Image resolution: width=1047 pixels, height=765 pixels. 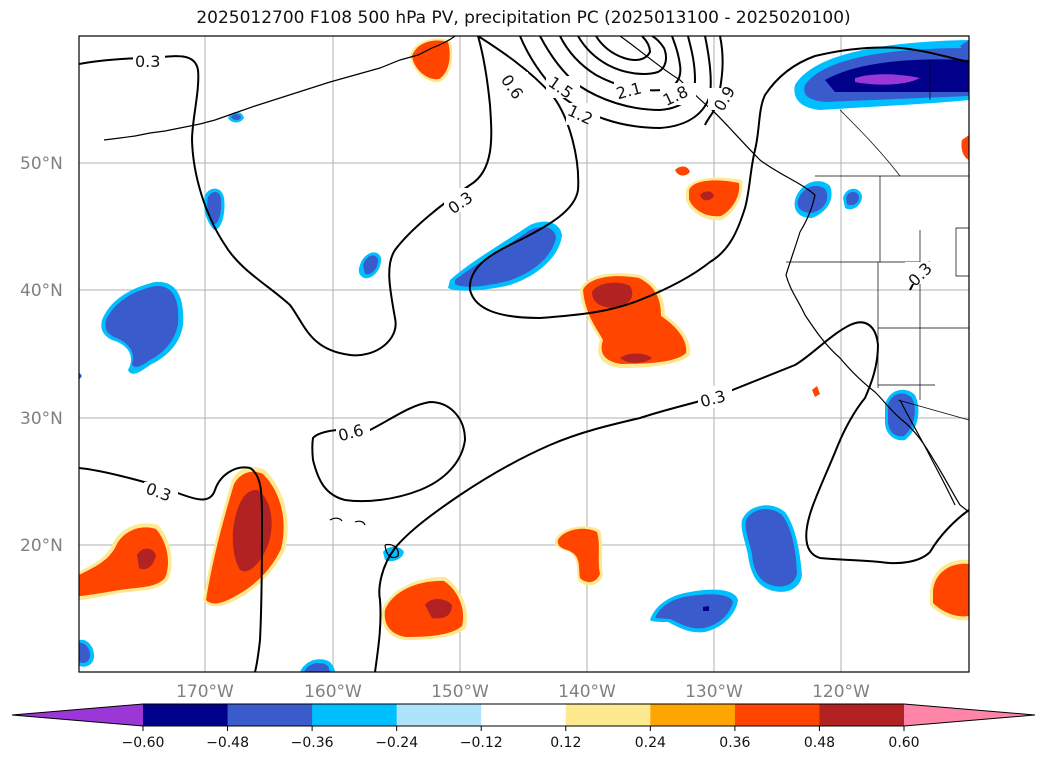 What do you see at coordinates (927, 452) in the screenshot?
I see `baja-peninsula` at bounding box center [927, 452].